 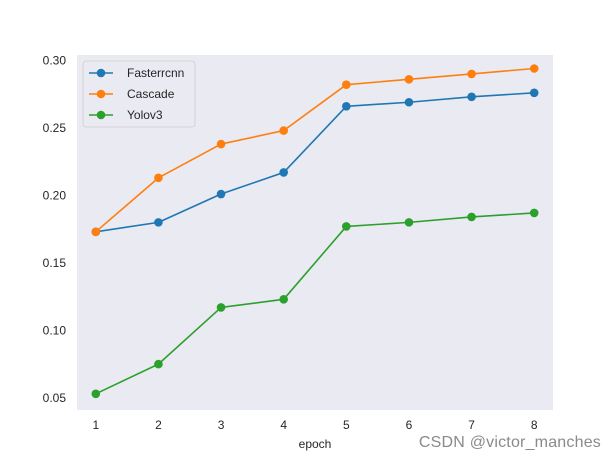 What do you see at coordinates (126, 115) in the screenshot?
I see `legend-item: Yolov3` at bounding box center [126, 115].